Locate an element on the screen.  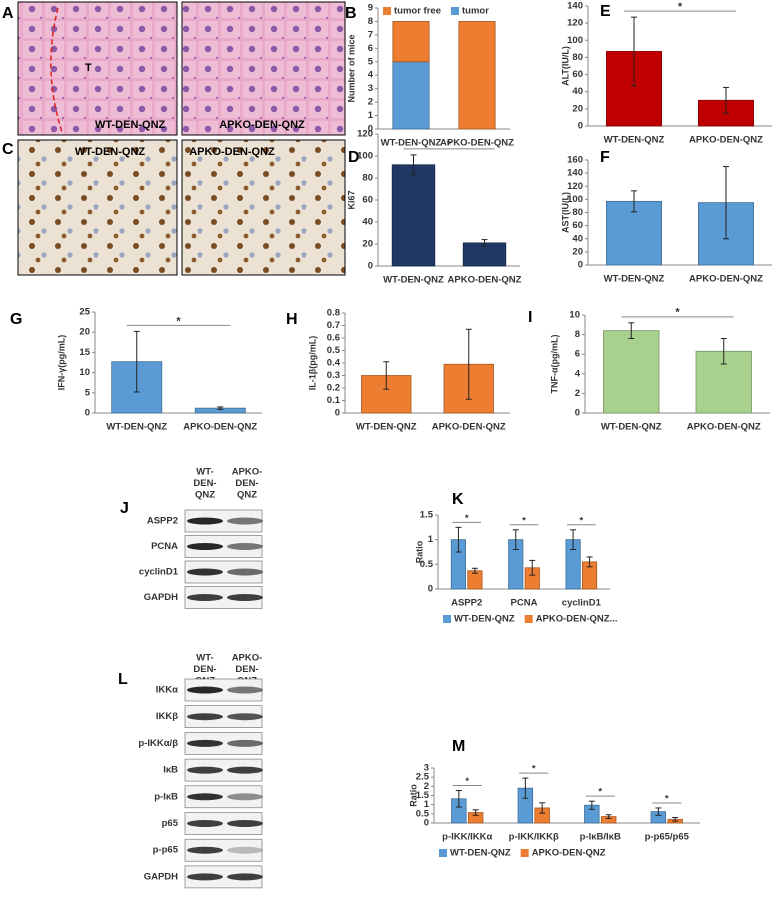
image-label: APKO-DEN-QNZ is located at coordinates (262, 125).